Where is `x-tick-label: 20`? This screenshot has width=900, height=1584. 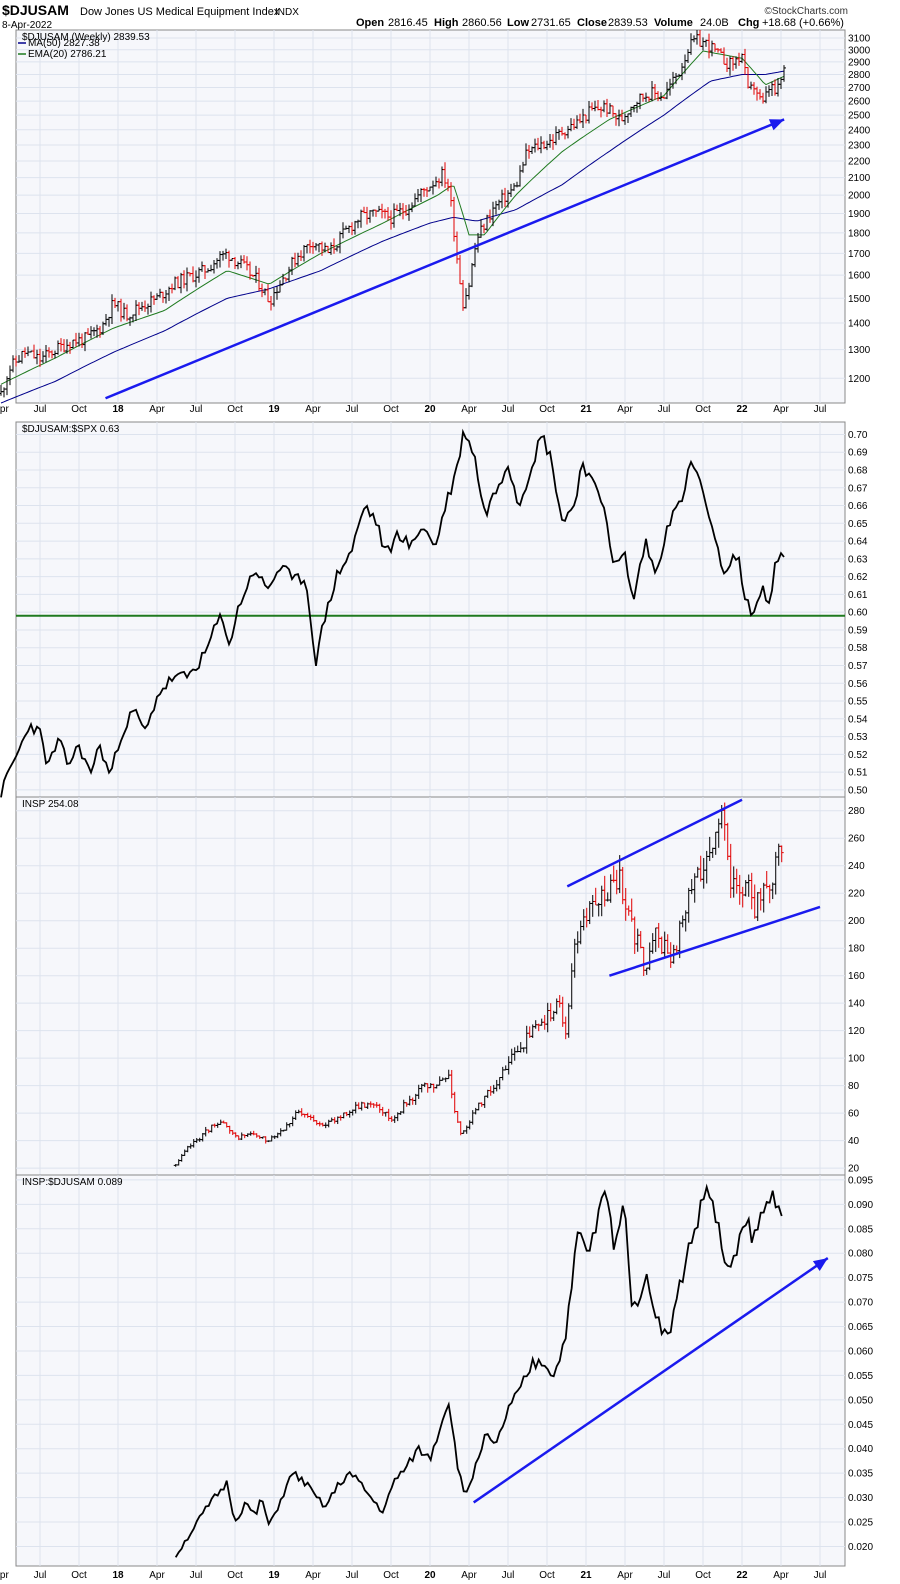
x-tick-label: 20 is located at coordinates (430, 409).